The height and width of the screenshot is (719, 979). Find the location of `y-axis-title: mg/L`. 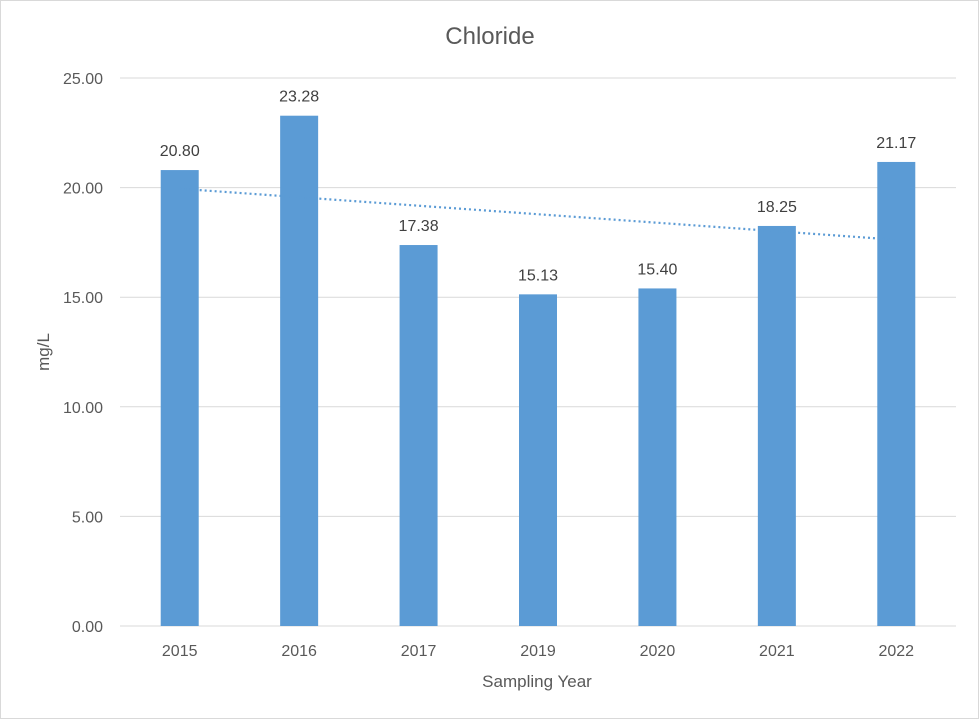

y-axis-title: mg/L is located at coordinates (43, 352).